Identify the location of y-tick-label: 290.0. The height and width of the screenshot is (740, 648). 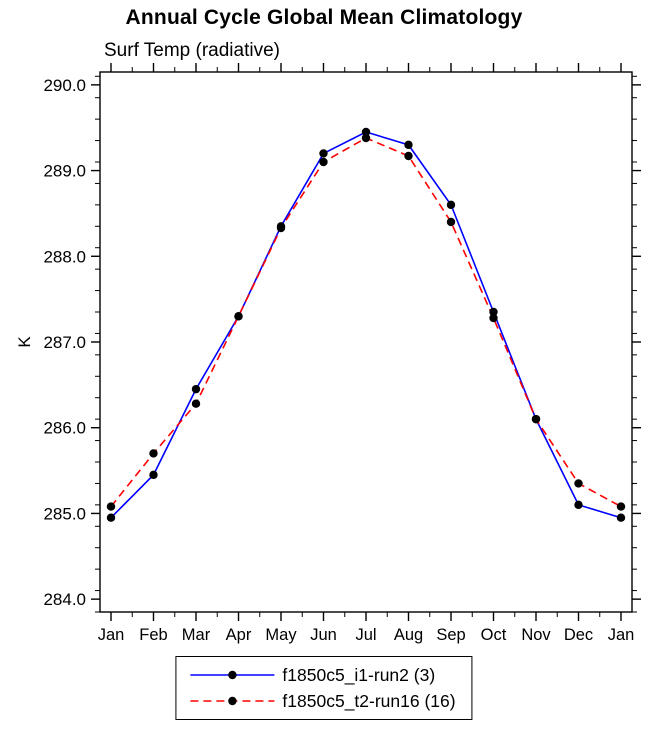
(64, 85).